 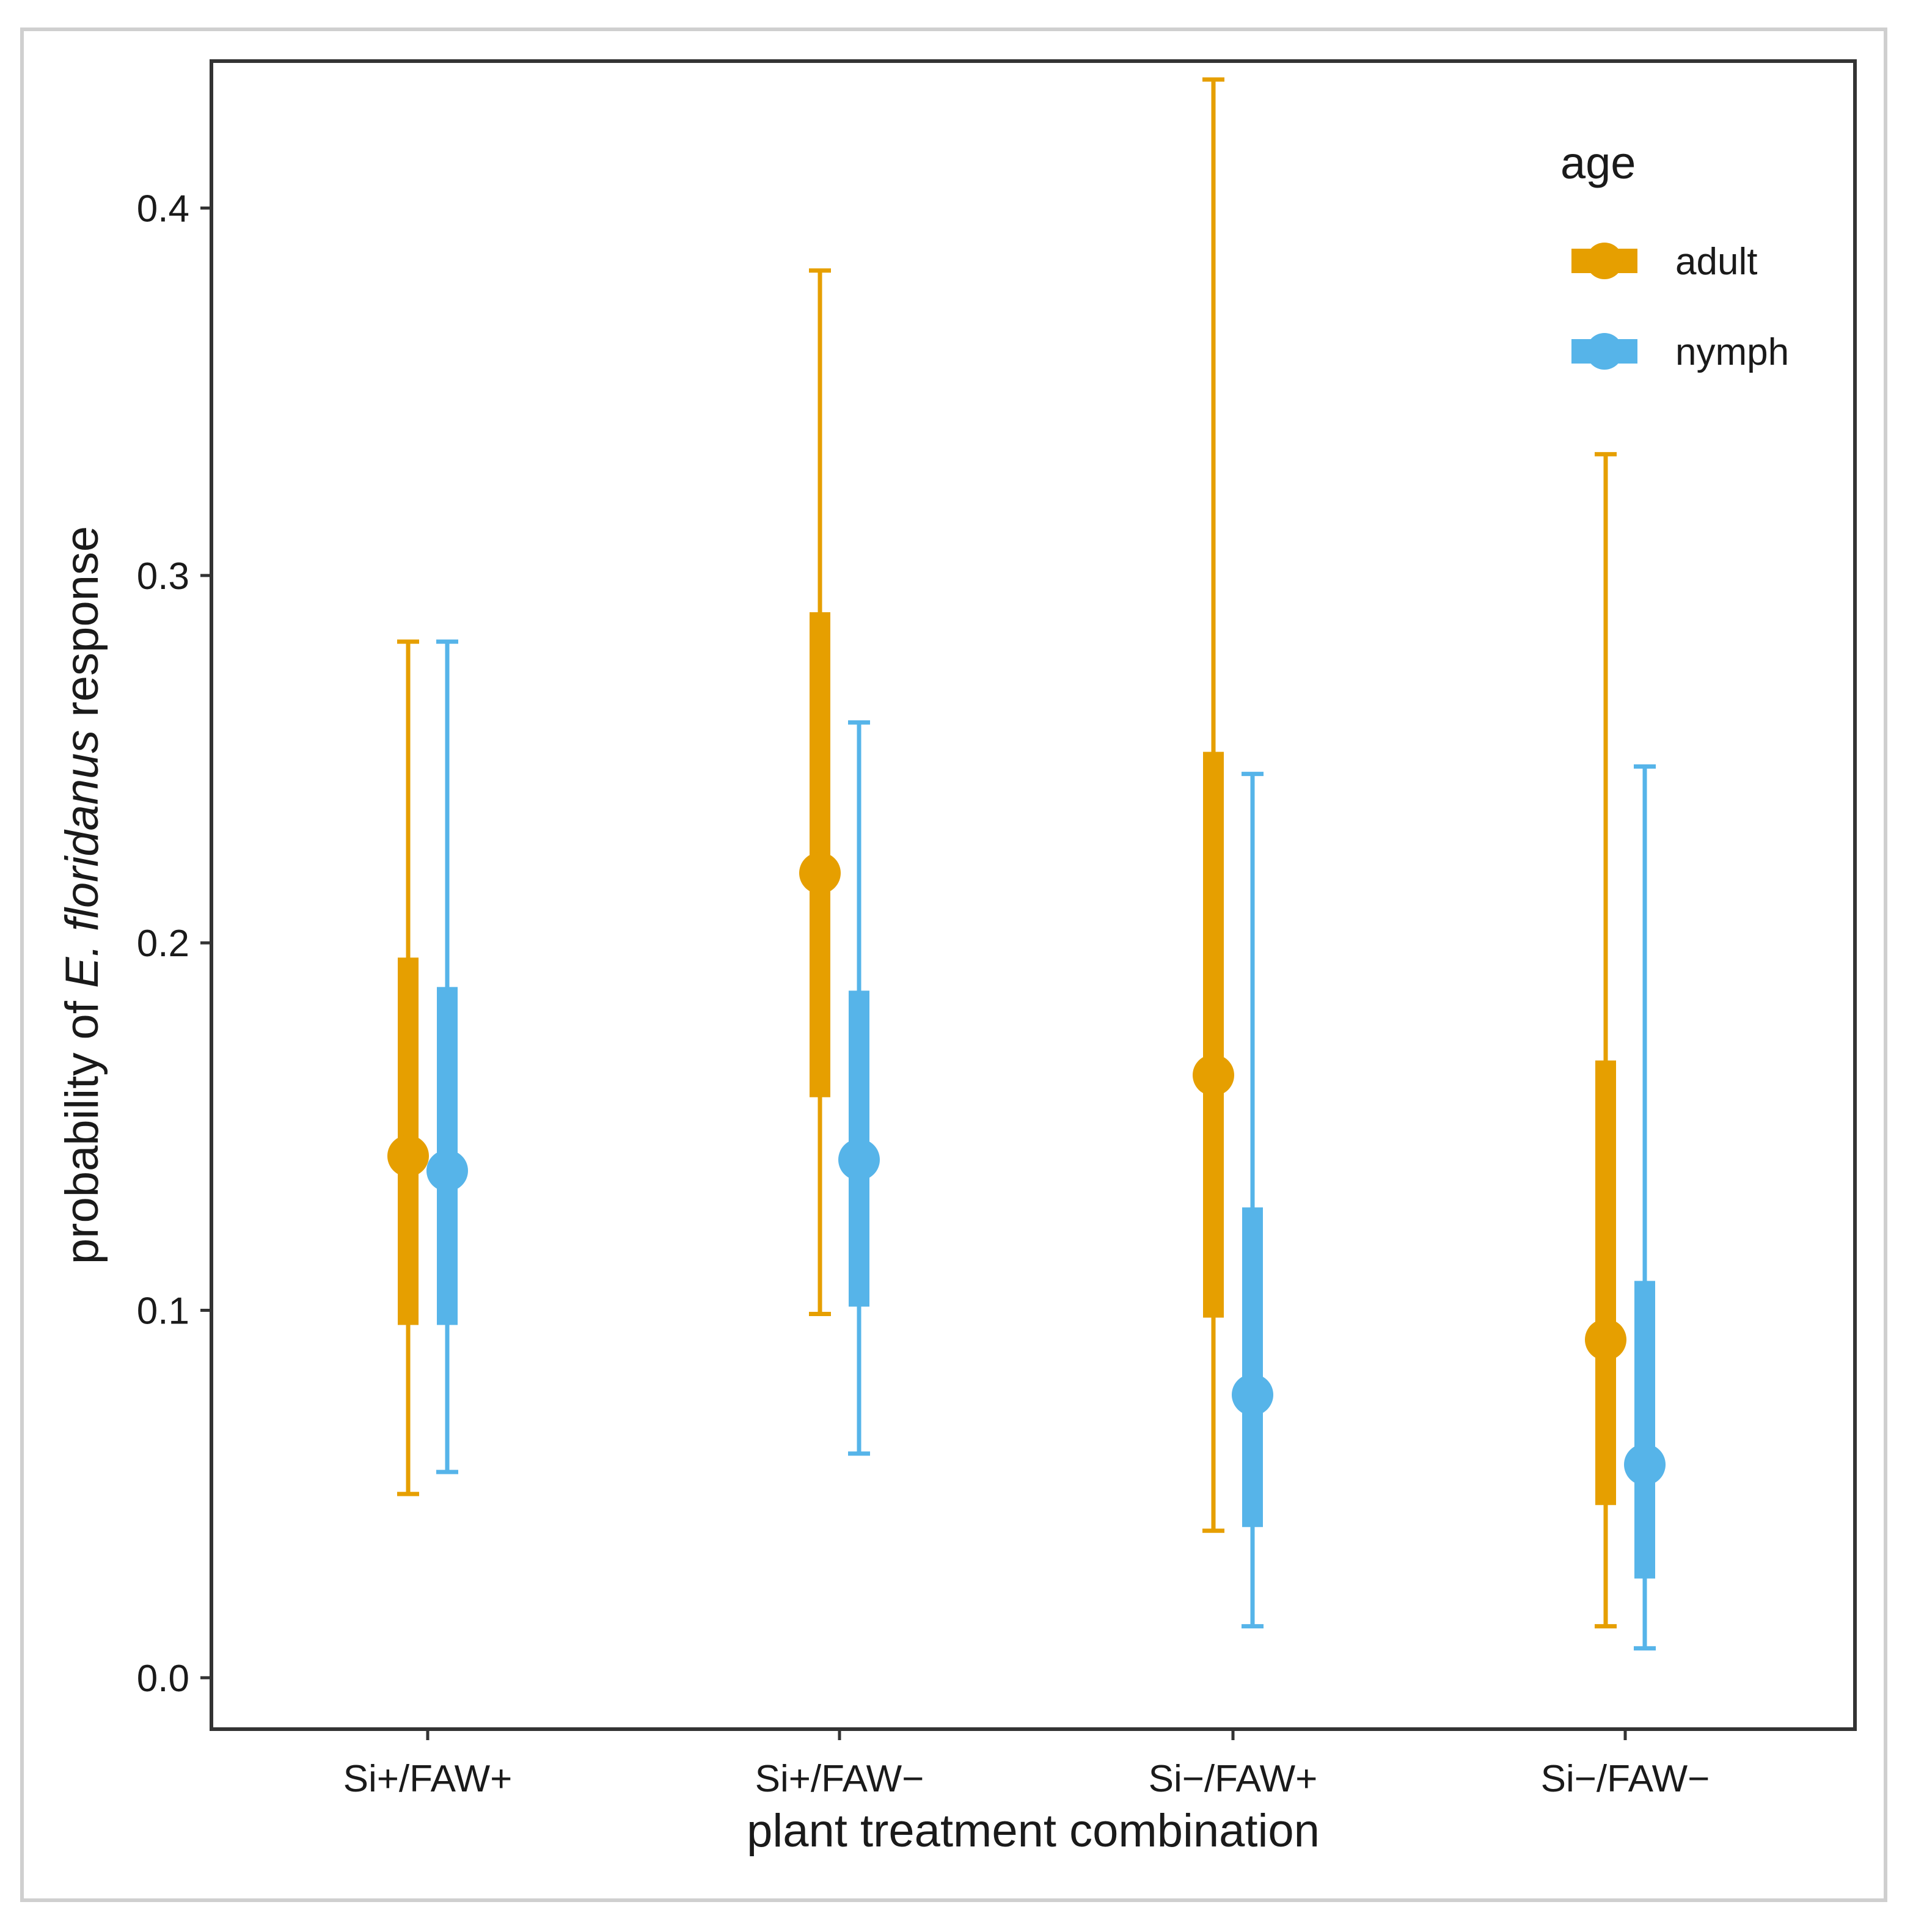 What do you see at coordinates (82, 628) in the screenshot?
I see `y-axis-title-suffix: response` at bounding box center [82, 628].